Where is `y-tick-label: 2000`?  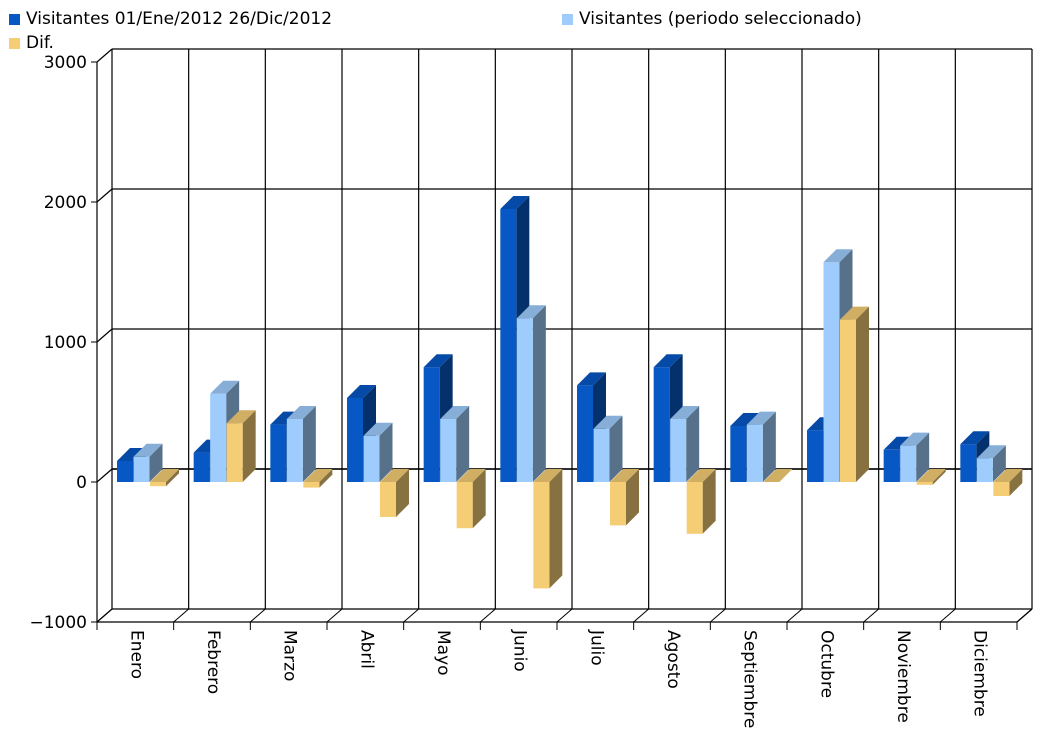 y-tick-label: 2000 is located at coordinates (65, 203).